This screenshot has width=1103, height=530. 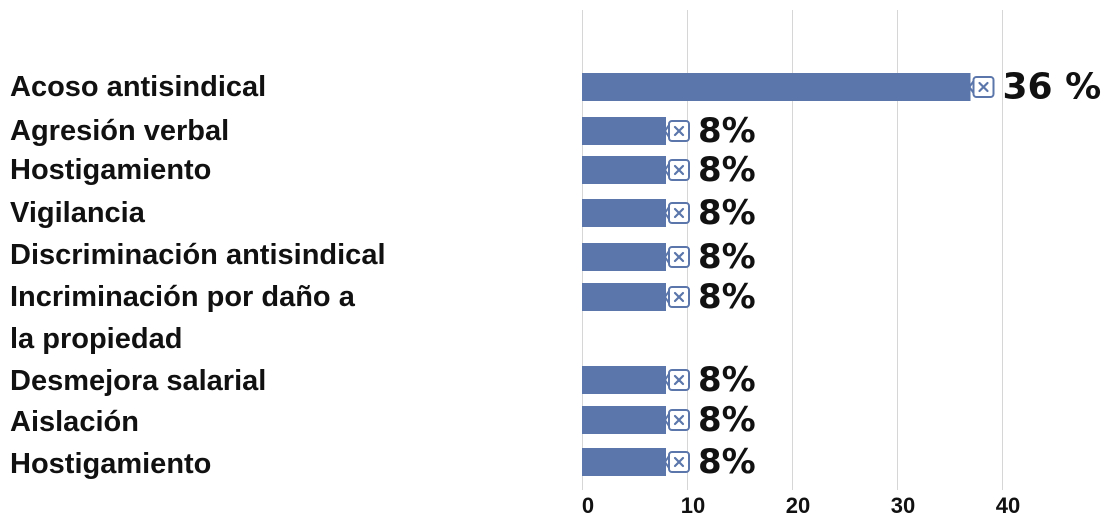 I want to click on category-label: Agresión verbal, so click(x=119, y=131).